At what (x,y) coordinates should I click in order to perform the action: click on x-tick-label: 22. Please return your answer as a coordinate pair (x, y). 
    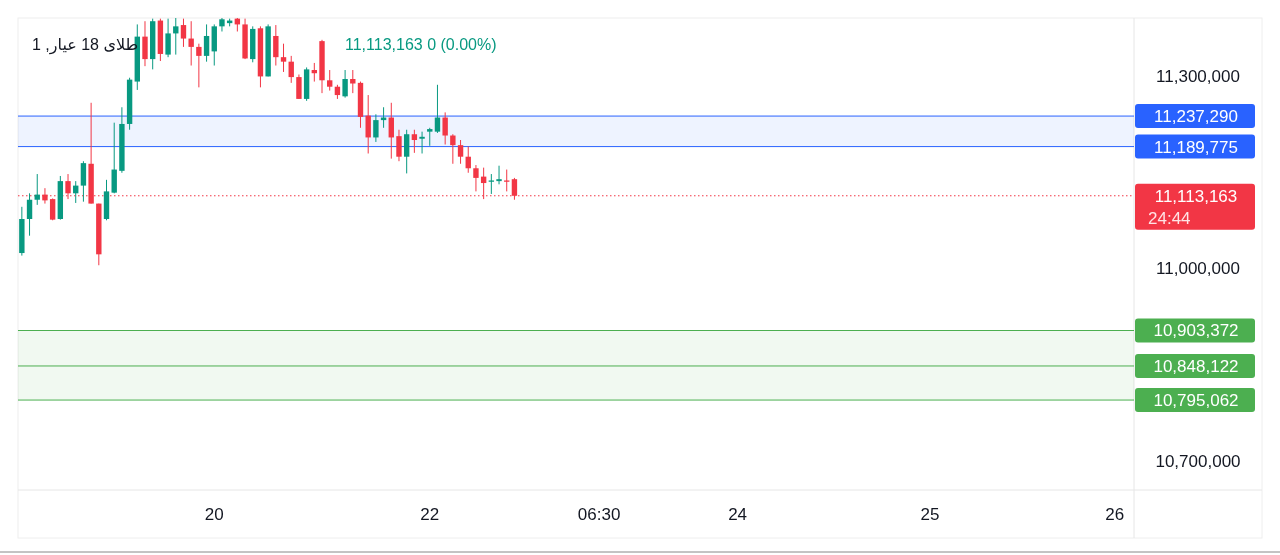
    Looking at the image, I should click on (430, 514).